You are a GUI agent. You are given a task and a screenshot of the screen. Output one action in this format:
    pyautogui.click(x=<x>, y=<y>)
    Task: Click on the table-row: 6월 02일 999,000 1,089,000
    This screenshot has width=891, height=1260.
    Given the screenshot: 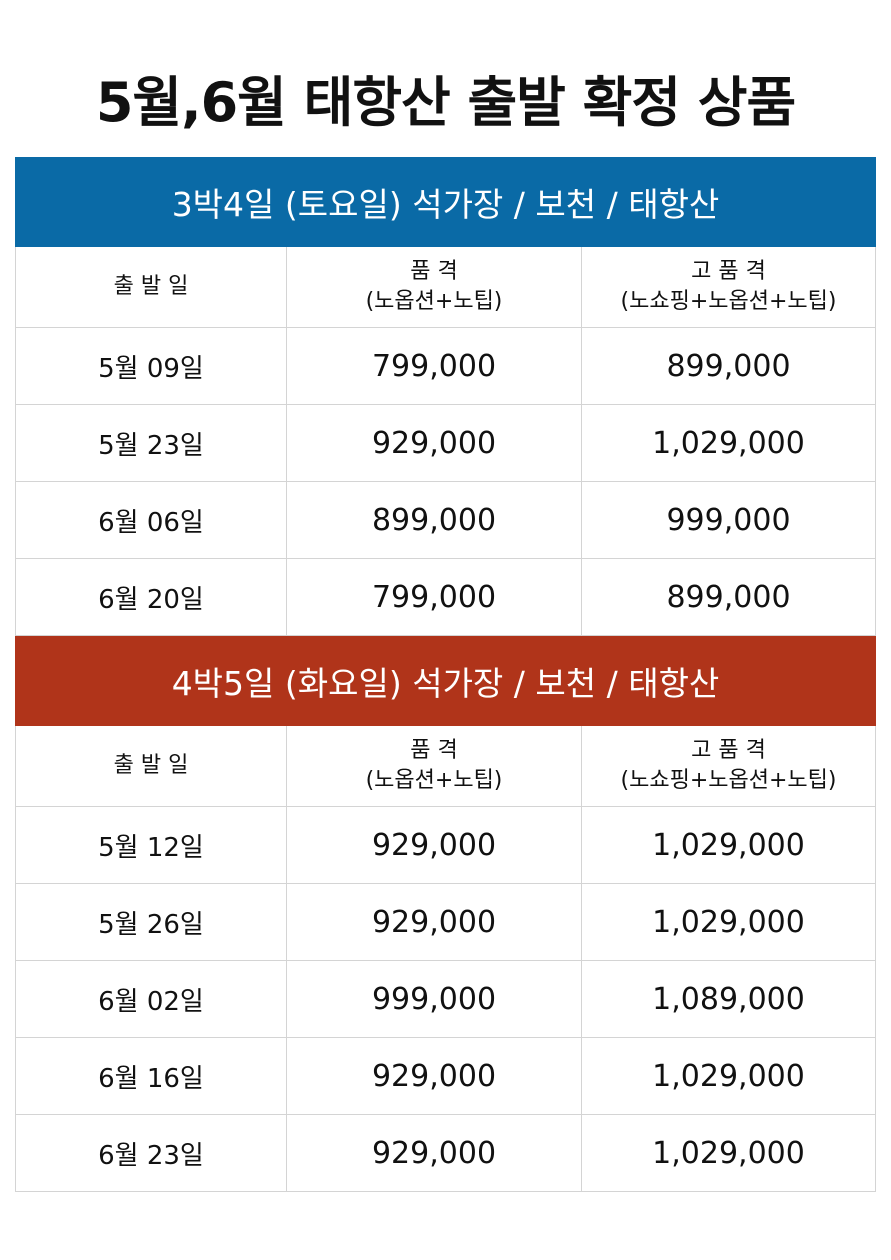 What is the action you would take?
    pyautogui.click(x=445, y=999)
    